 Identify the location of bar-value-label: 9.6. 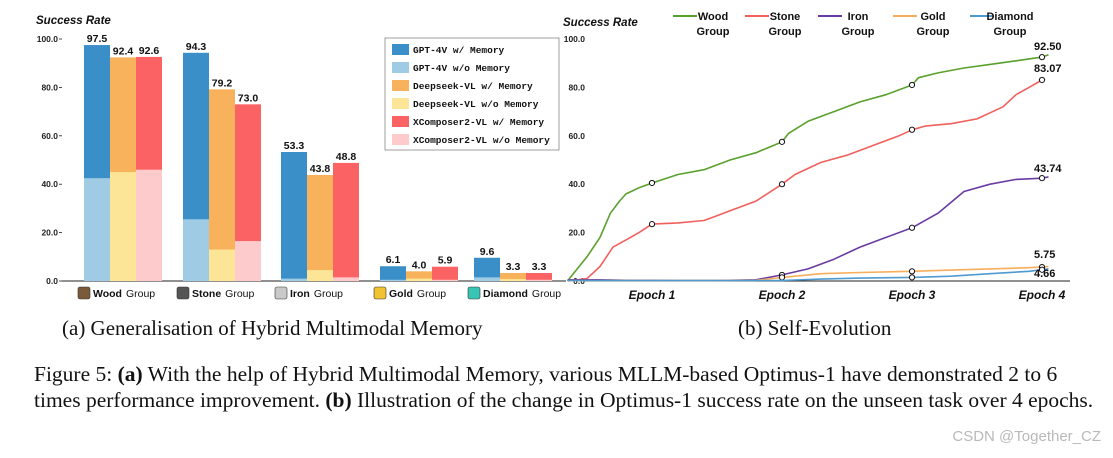
(487, 252).